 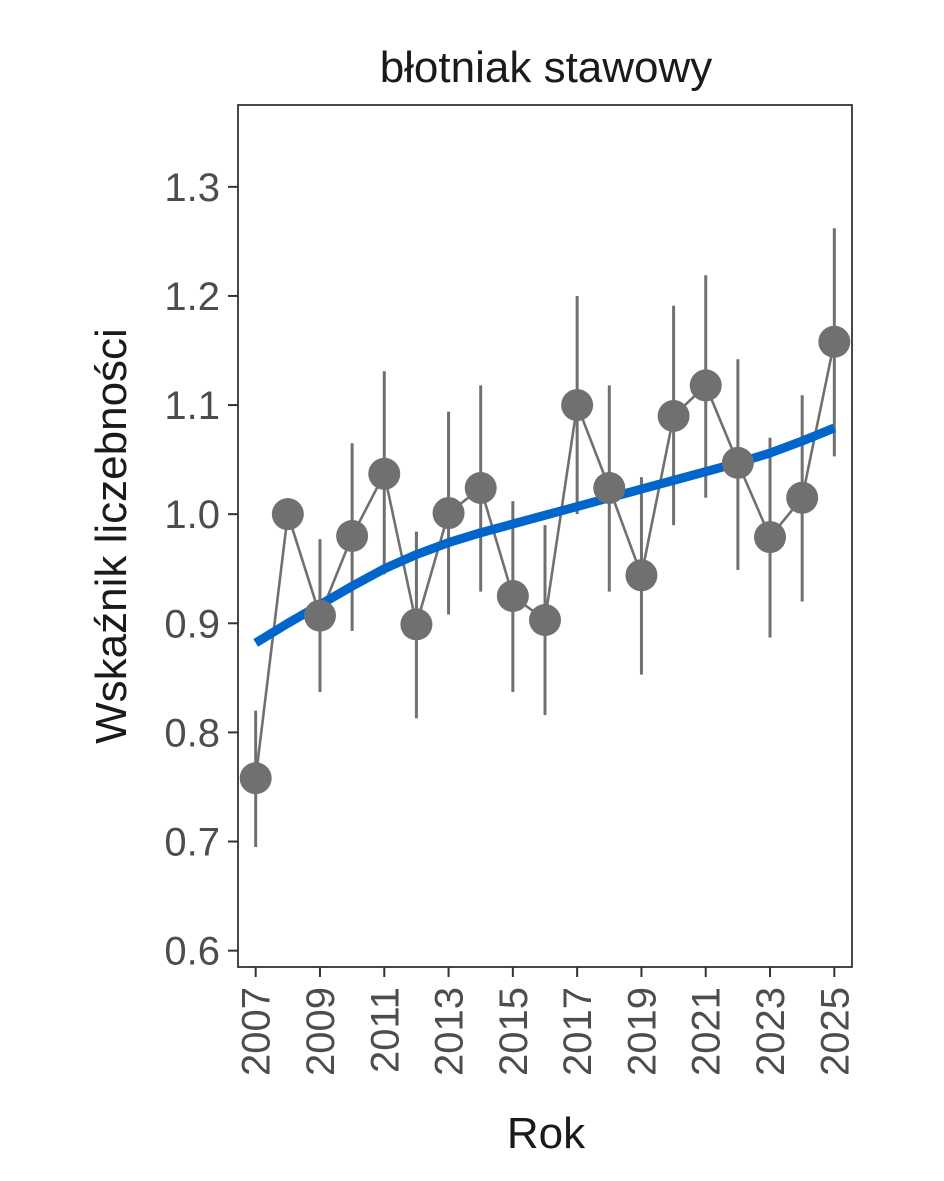 I want to click on y-tick-label: 1.3, so click(x=192, y=188).